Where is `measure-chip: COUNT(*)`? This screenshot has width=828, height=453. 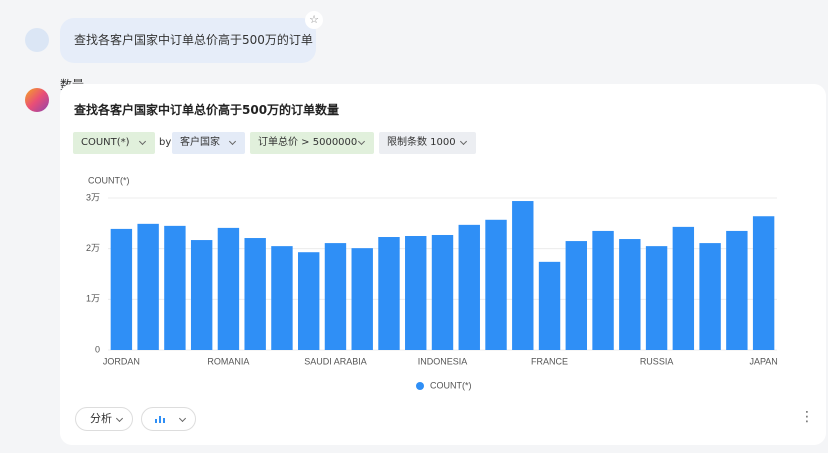 measure-chip: COUNT(*) is located at coordinates (114, 143).